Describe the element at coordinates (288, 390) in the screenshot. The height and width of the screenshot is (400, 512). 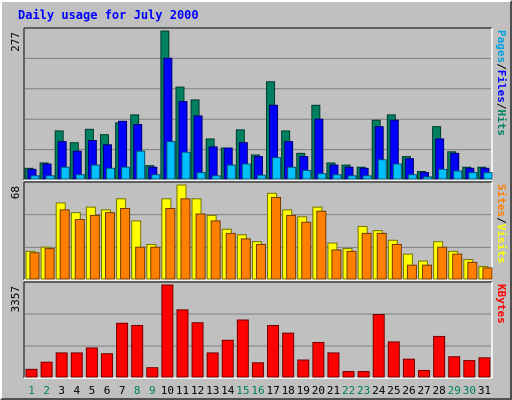
I see `x-tick-label-day-18: 18` at that location.